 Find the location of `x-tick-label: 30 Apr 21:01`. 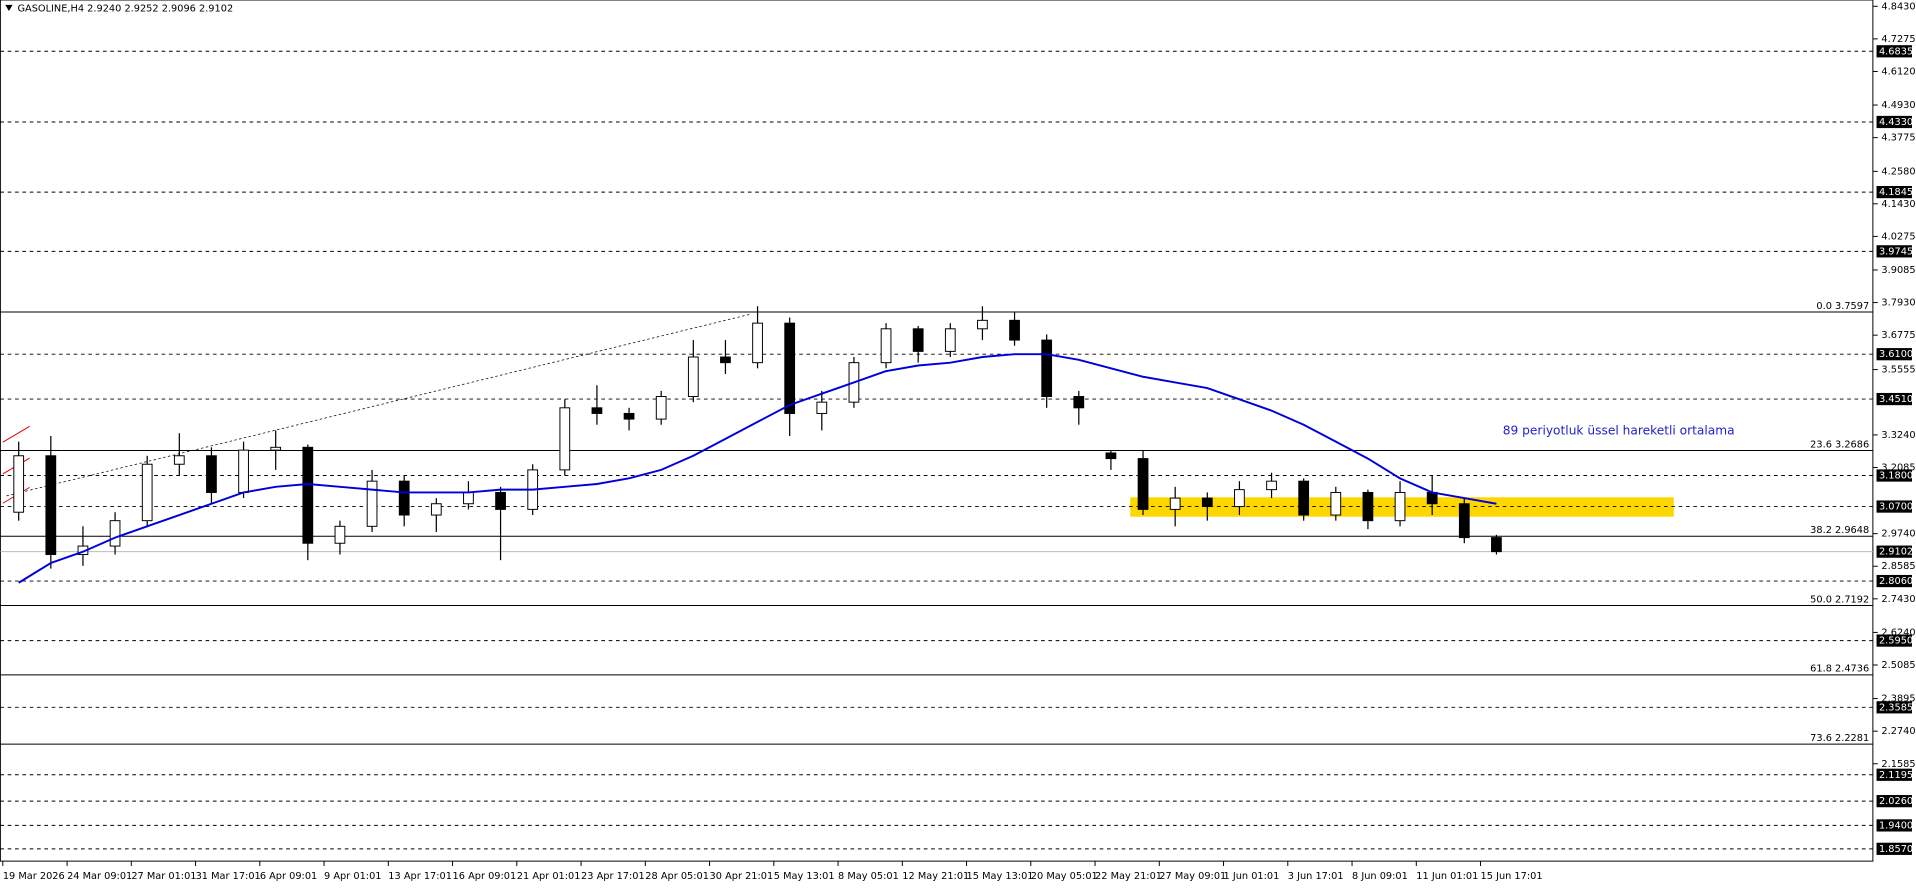

x-tick-label: 30 Apr 21:01 is located at coordinates (742, 876).